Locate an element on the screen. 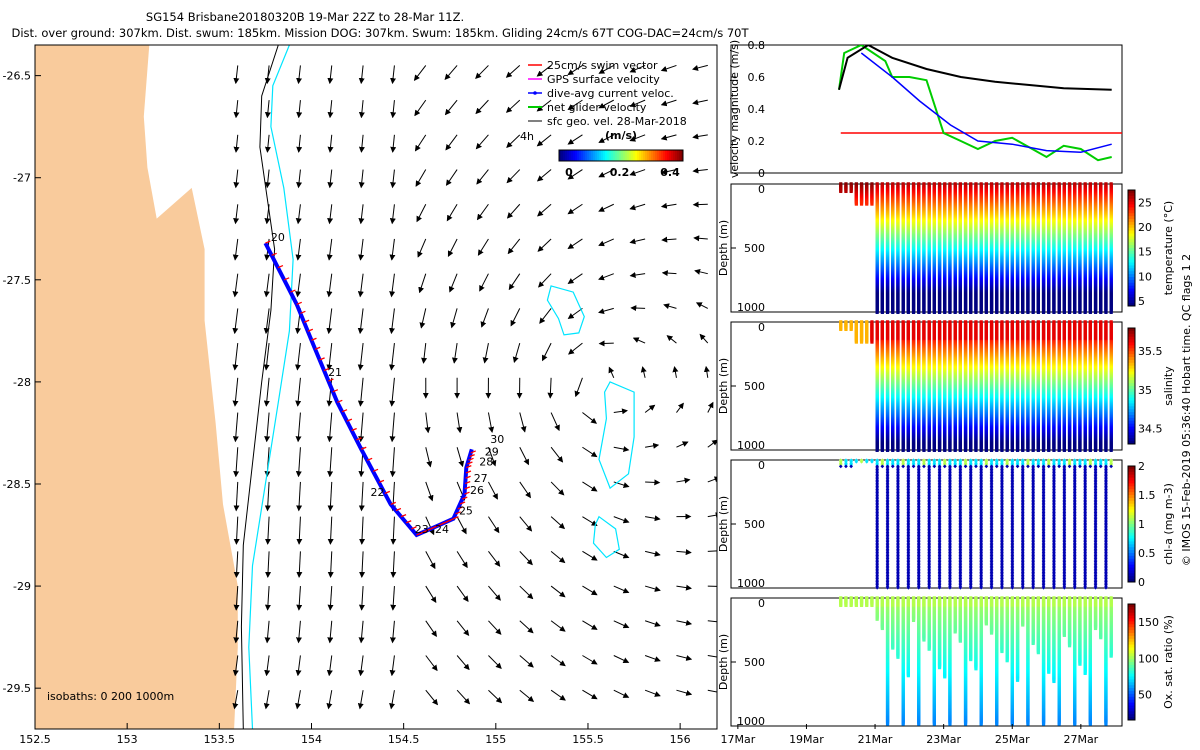 The width and height of the screenshot is (1200, 750). colorbar-tick: 0.4 is located at coordinates (670, 172).